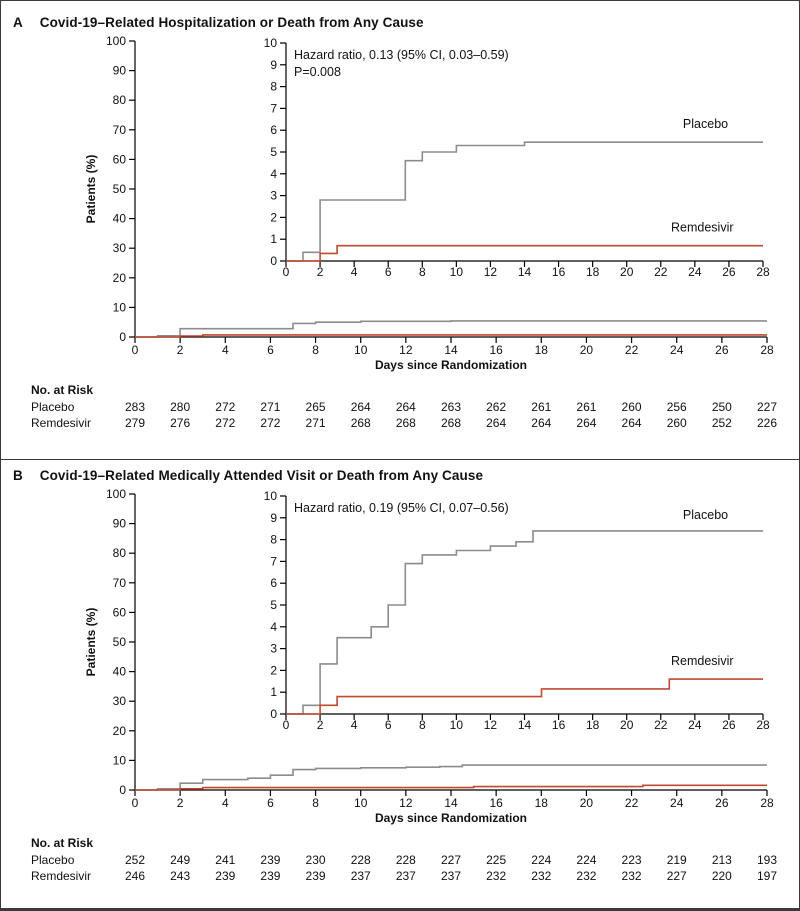  Describe the element at coordinates (496, 860) in the screenshot. I see `risk-value: 225` at that location.